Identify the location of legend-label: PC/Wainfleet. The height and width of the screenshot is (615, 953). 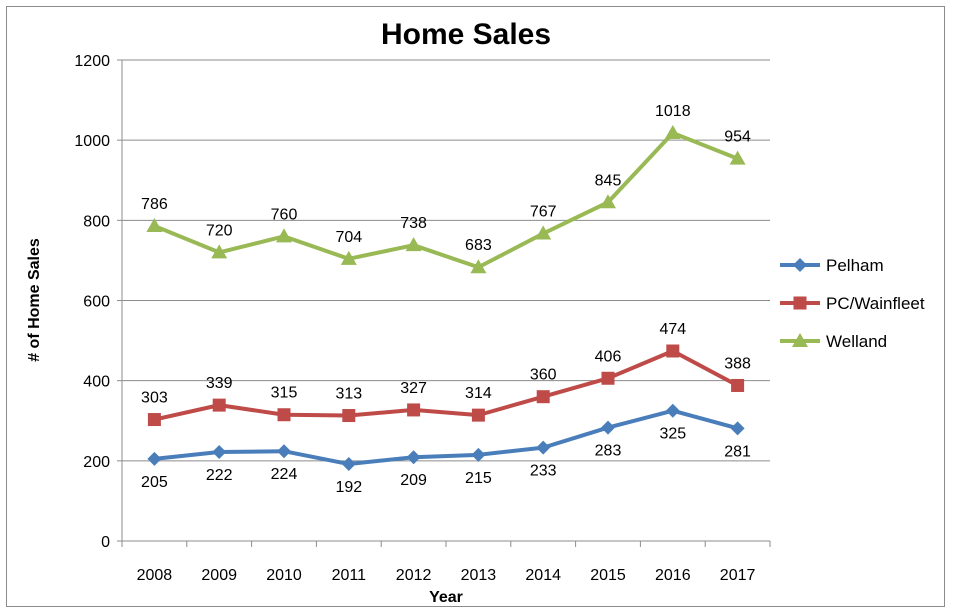
(875, 303).